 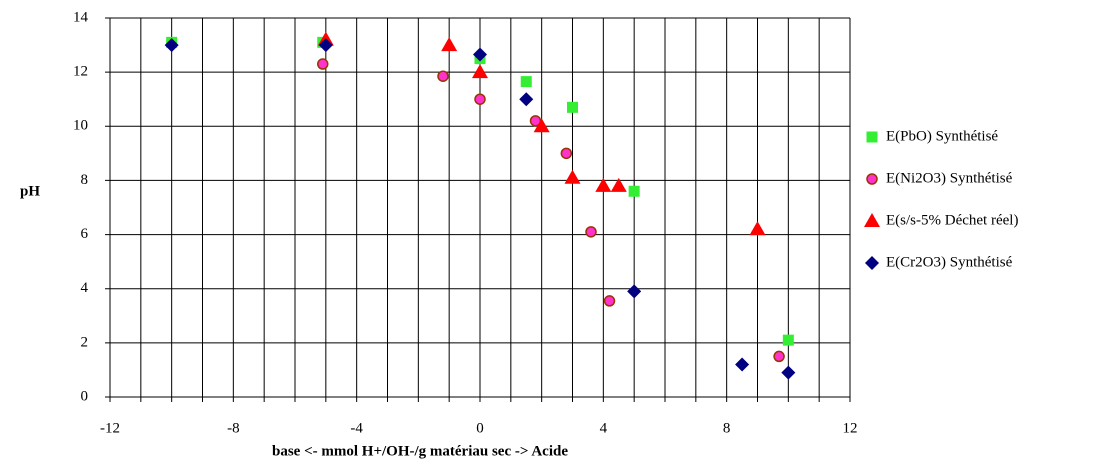 I want to click on legend-label: E(Cr2O3) Synthétisé, so click(x=949, y=262).